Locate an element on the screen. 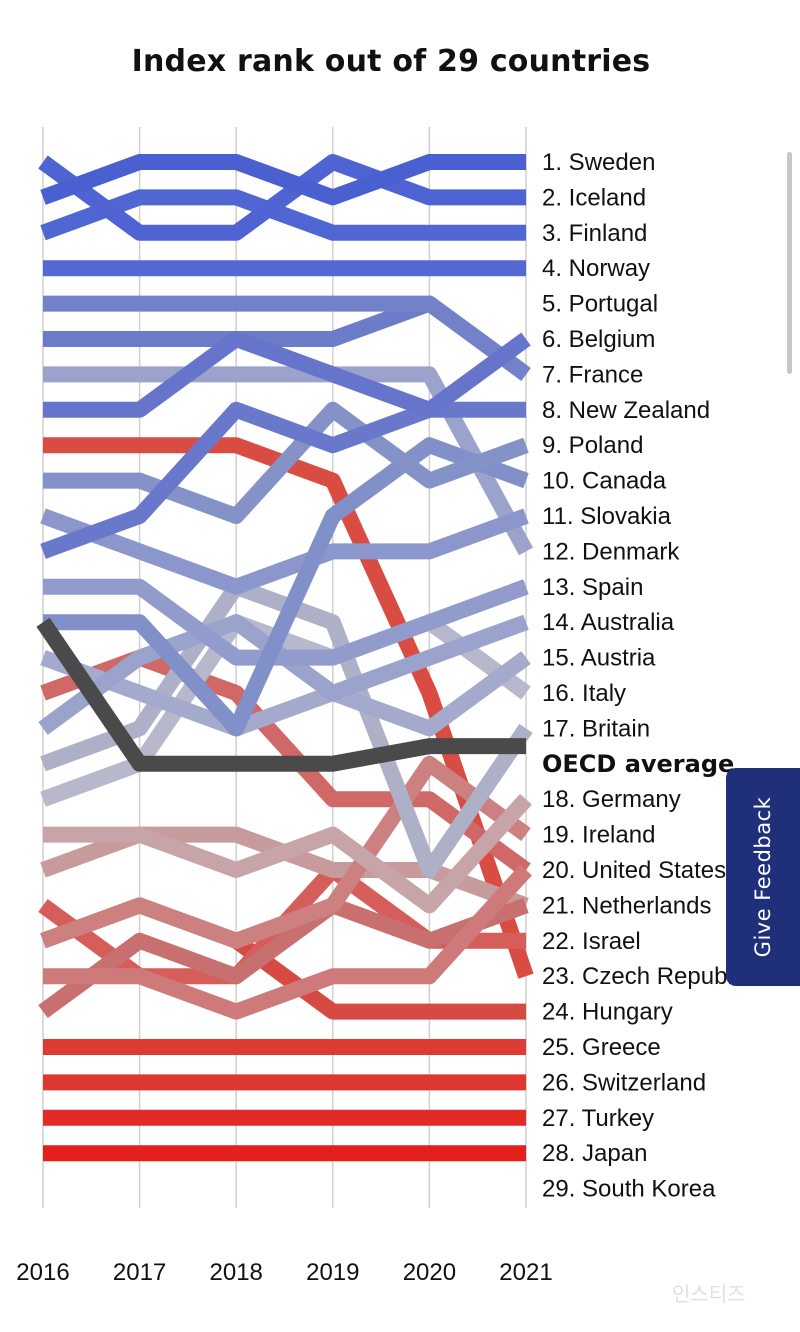  rank-label: 23. Czech Republic is located at coordinates (646, 976).